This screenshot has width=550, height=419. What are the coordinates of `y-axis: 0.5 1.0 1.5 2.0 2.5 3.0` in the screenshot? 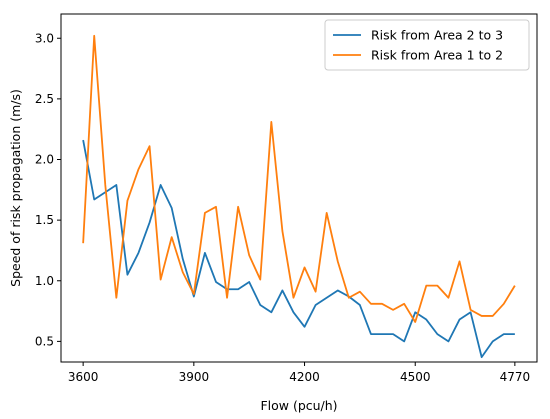 It's located at (48, 189).